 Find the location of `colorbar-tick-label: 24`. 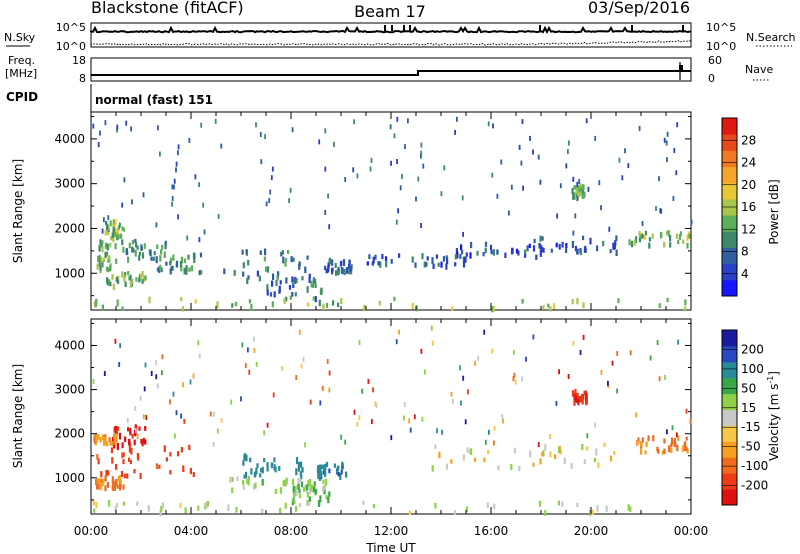

colorbar-tick-label: 24 is located at coordinates (748, 163).